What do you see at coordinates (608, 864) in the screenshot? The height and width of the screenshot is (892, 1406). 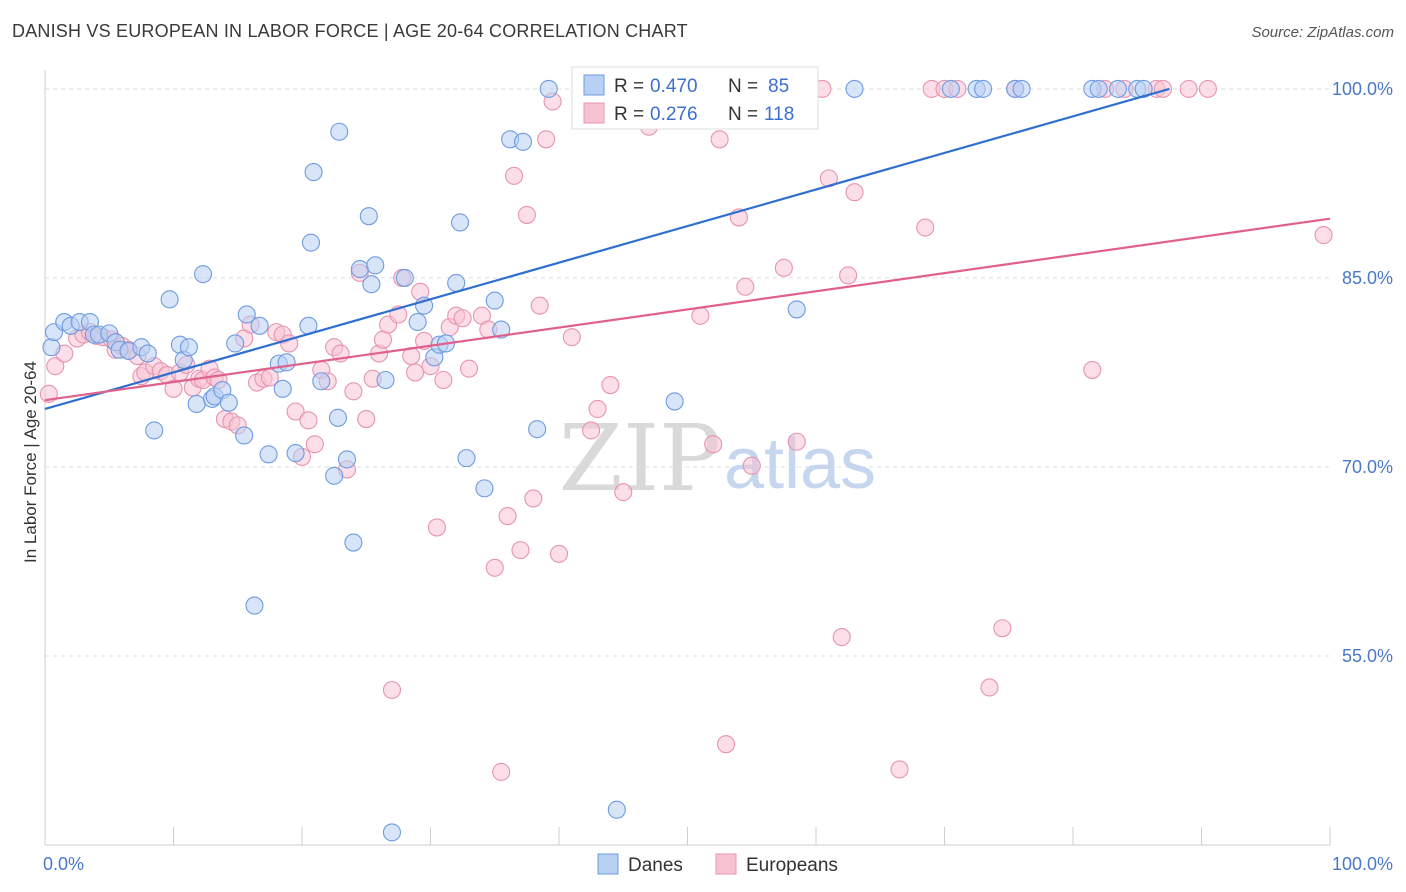 I see `bottom-legend-danes-swatch` at bounding box center [608, 864].